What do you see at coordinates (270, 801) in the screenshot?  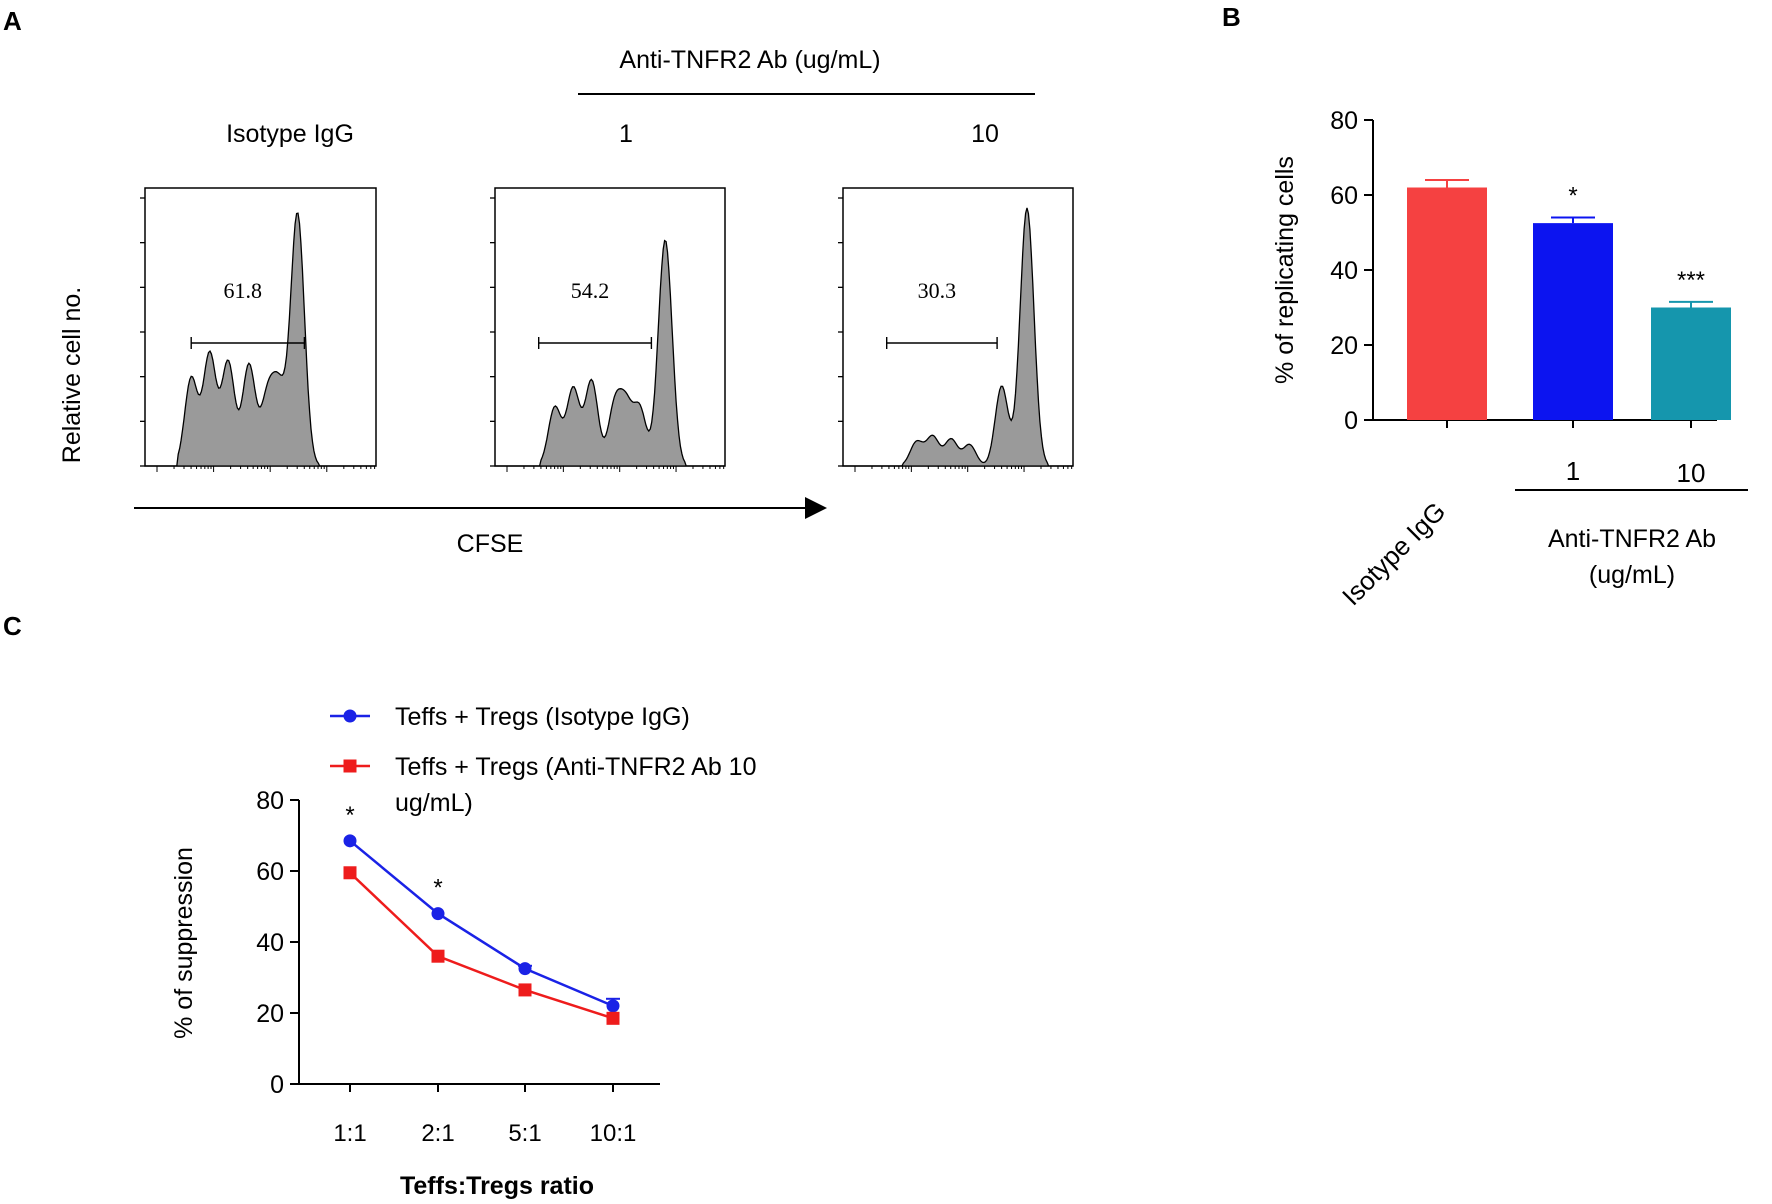 I see `line-y-tick-label: 80` at bounding box center [270, 801].